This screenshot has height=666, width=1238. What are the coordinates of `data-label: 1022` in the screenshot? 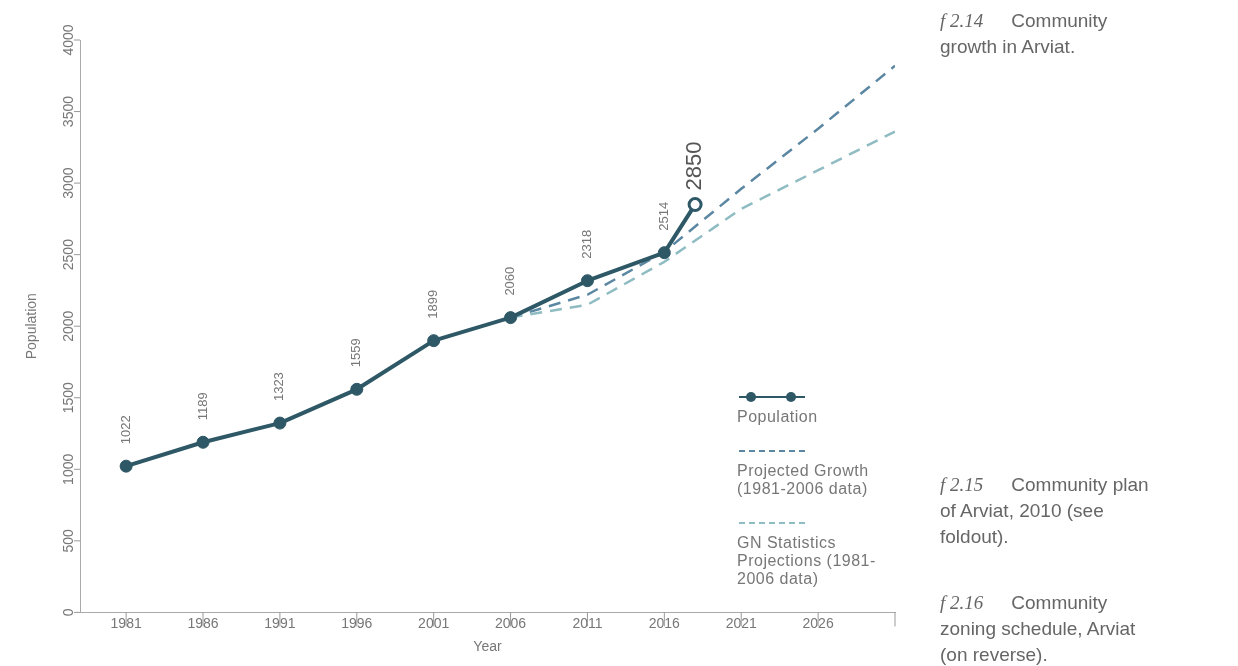 It's located at (125, 430).